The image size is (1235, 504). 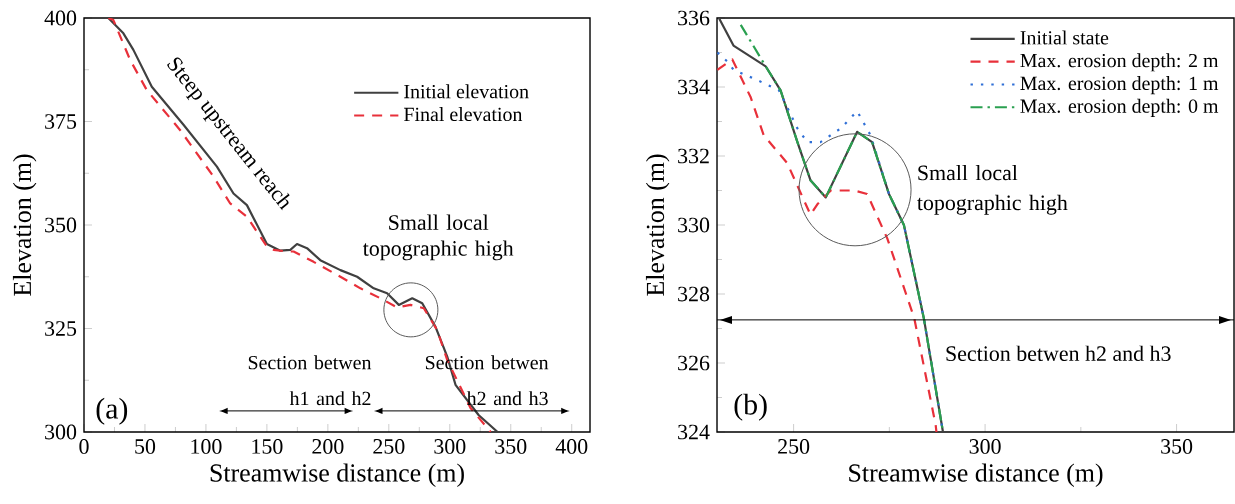 What do you see at coordinates (61, 121) in the screenshot?
I see `y-tick-label: 375` at bounding box center [61, 121].